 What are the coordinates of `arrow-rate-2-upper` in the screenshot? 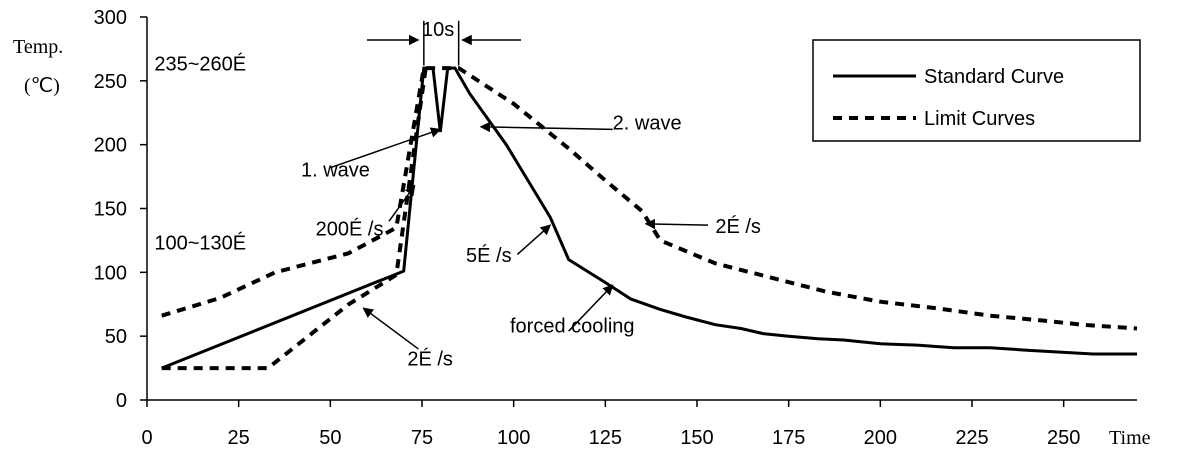 It's located at (676, 224).